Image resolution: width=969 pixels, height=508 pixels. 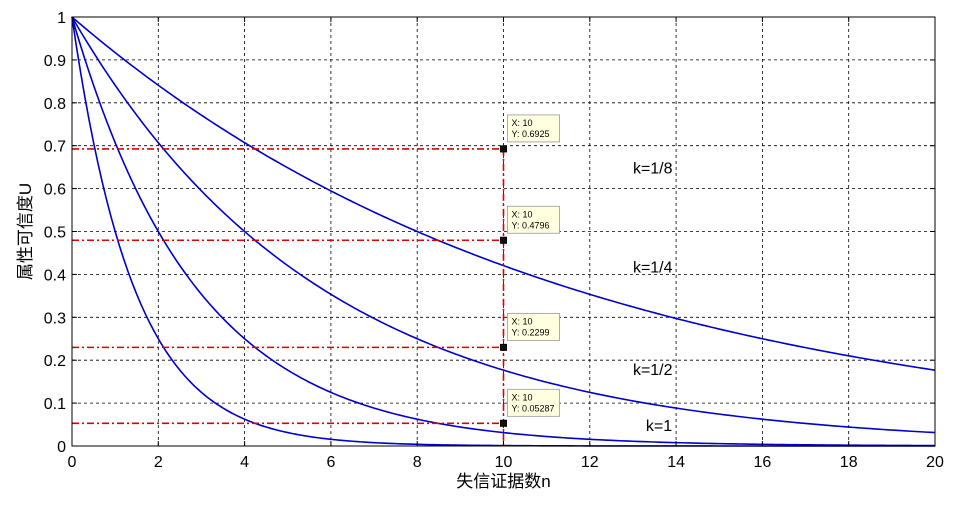 What do you see at coordinates (55, 233) in the screenshot?
I see `y-tick-label: 0.5` at bounding box center [55, 233].